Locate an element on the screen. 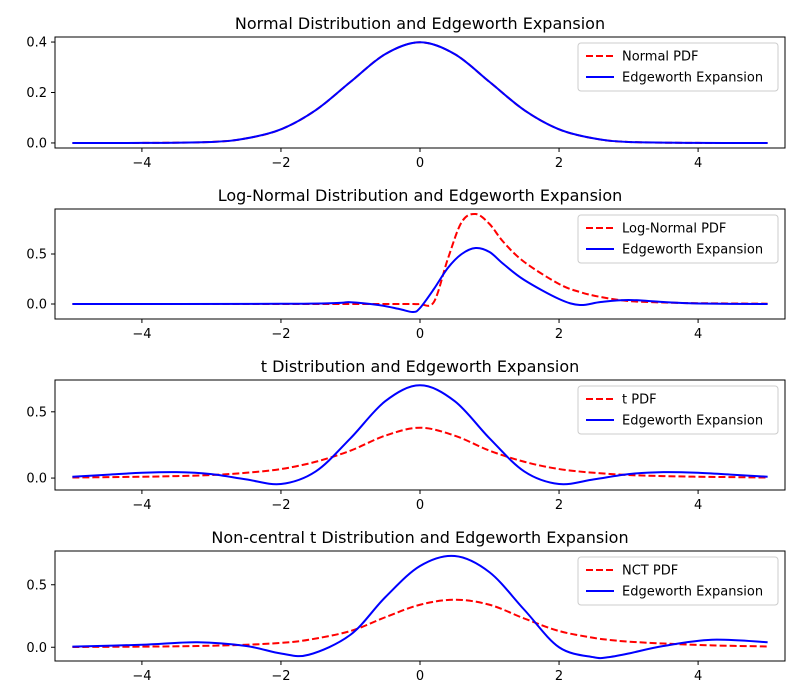 The image size is (800, 700). y-tick-label: 0.4 is located at coordinates (36, 43).